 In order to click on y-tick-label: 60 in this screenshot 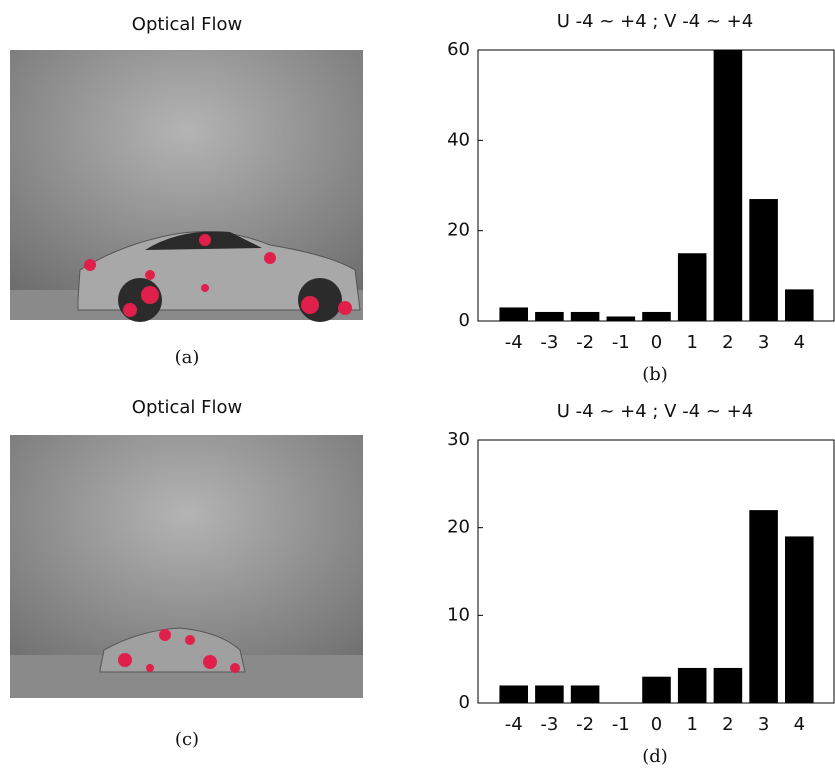, I will do `click(458, 49)`.